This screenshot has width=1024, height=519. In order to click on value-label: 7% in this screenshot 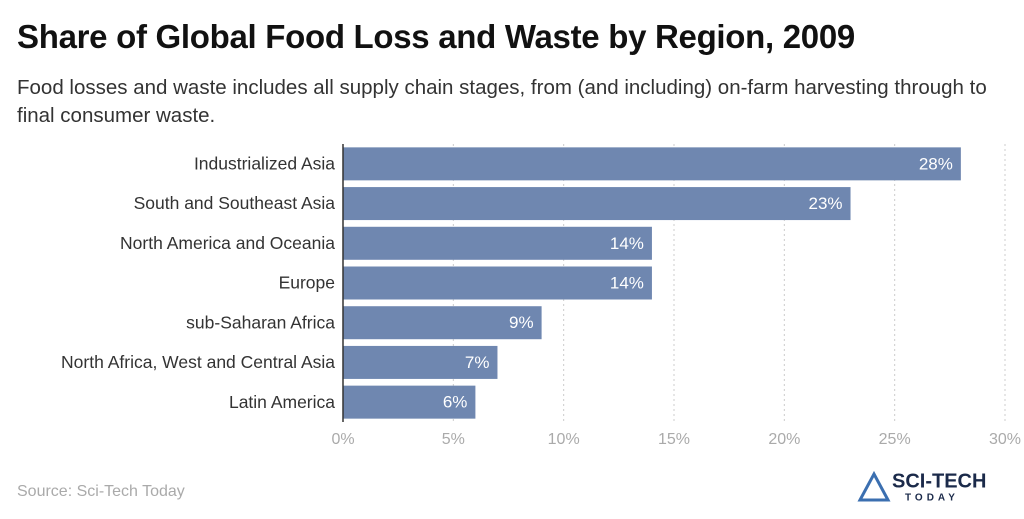, I will do `click(477, 362)`.